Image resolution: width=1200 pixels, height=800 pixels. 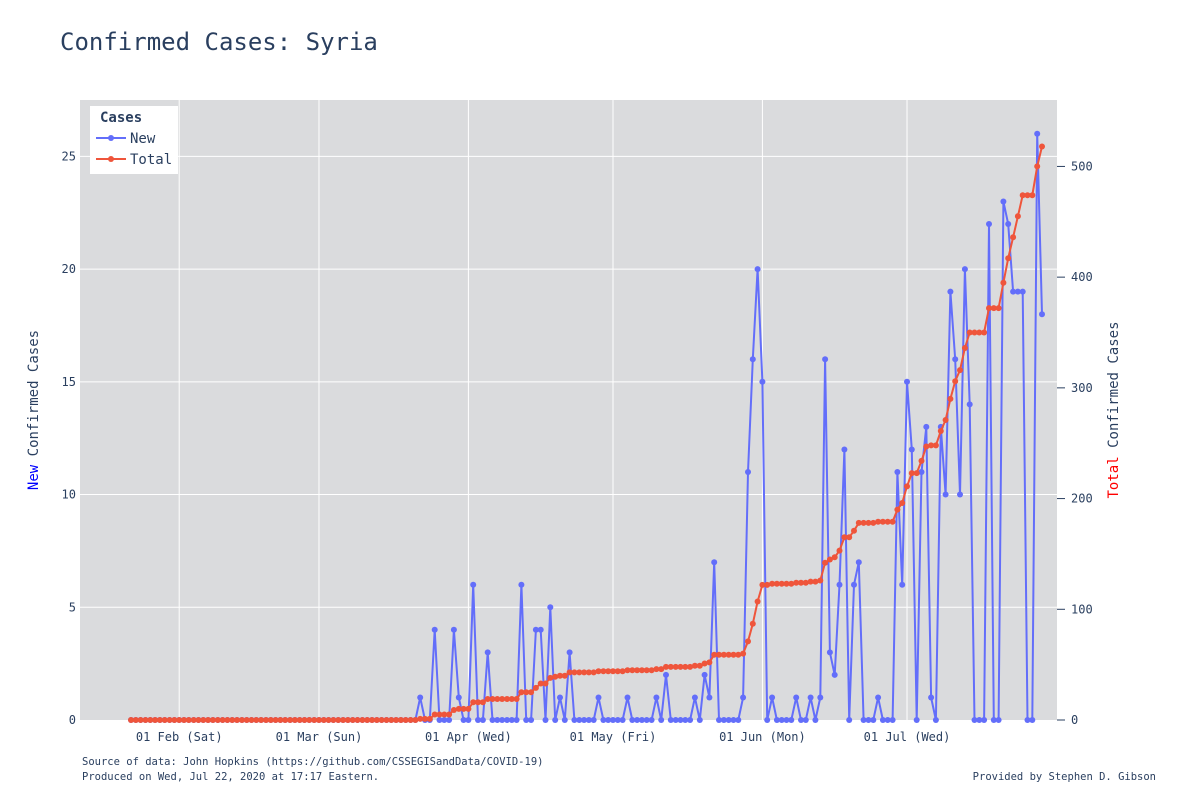 I want to click on y-left-tick-label: 5, so click(x=72, y=607).